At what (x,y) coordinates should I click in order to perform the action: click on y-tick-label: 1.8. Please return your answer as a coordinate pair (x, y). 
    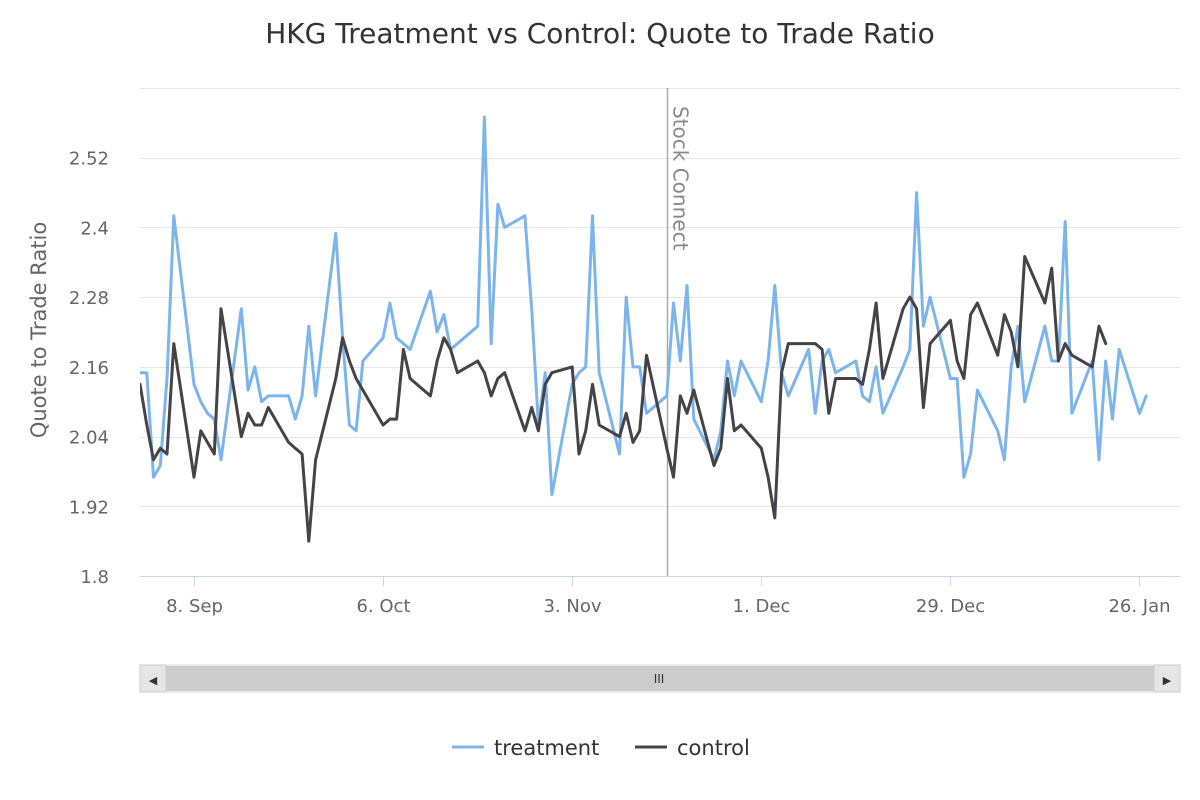
    Looking at the image, I should click on (94, 577).